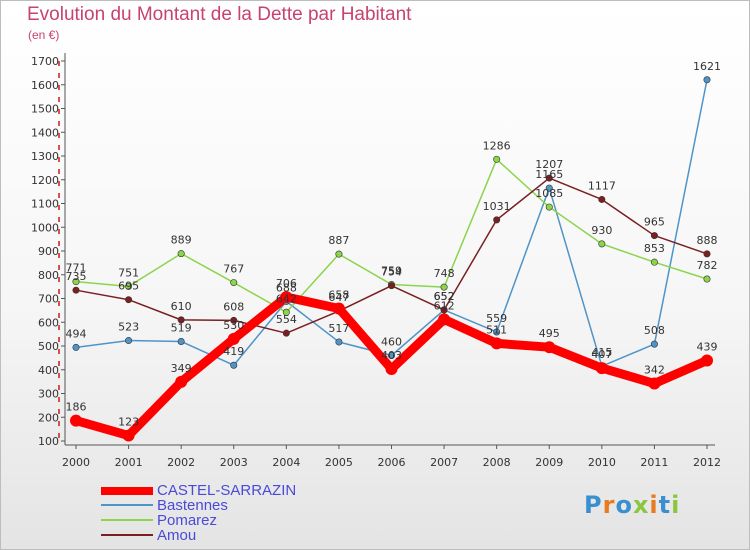 The image size is (750, 550). I want to click on data-label: 695, so click(128, 286).